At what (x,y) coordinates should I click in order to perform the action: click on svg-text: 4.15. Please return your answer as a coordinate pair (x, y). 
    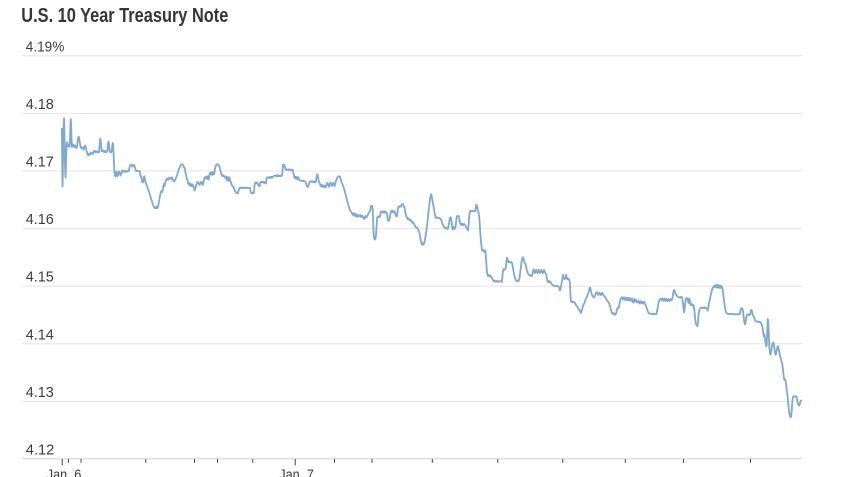
    Looking at the image, I should click on (40, 277).